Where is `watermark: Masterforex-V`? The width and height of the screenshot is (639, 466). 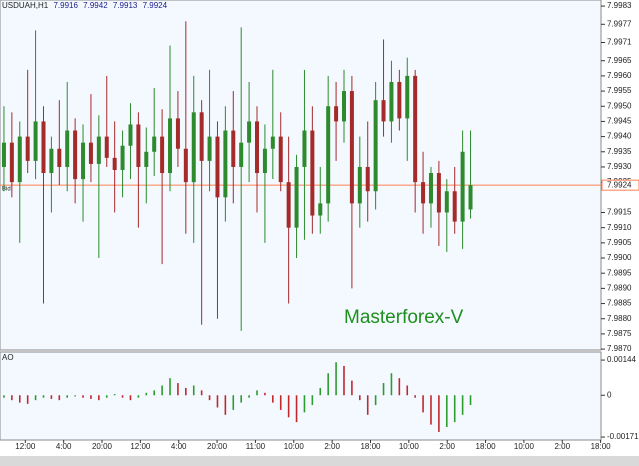 watermark: Masterforex-V is located at coordinates (404, 317).